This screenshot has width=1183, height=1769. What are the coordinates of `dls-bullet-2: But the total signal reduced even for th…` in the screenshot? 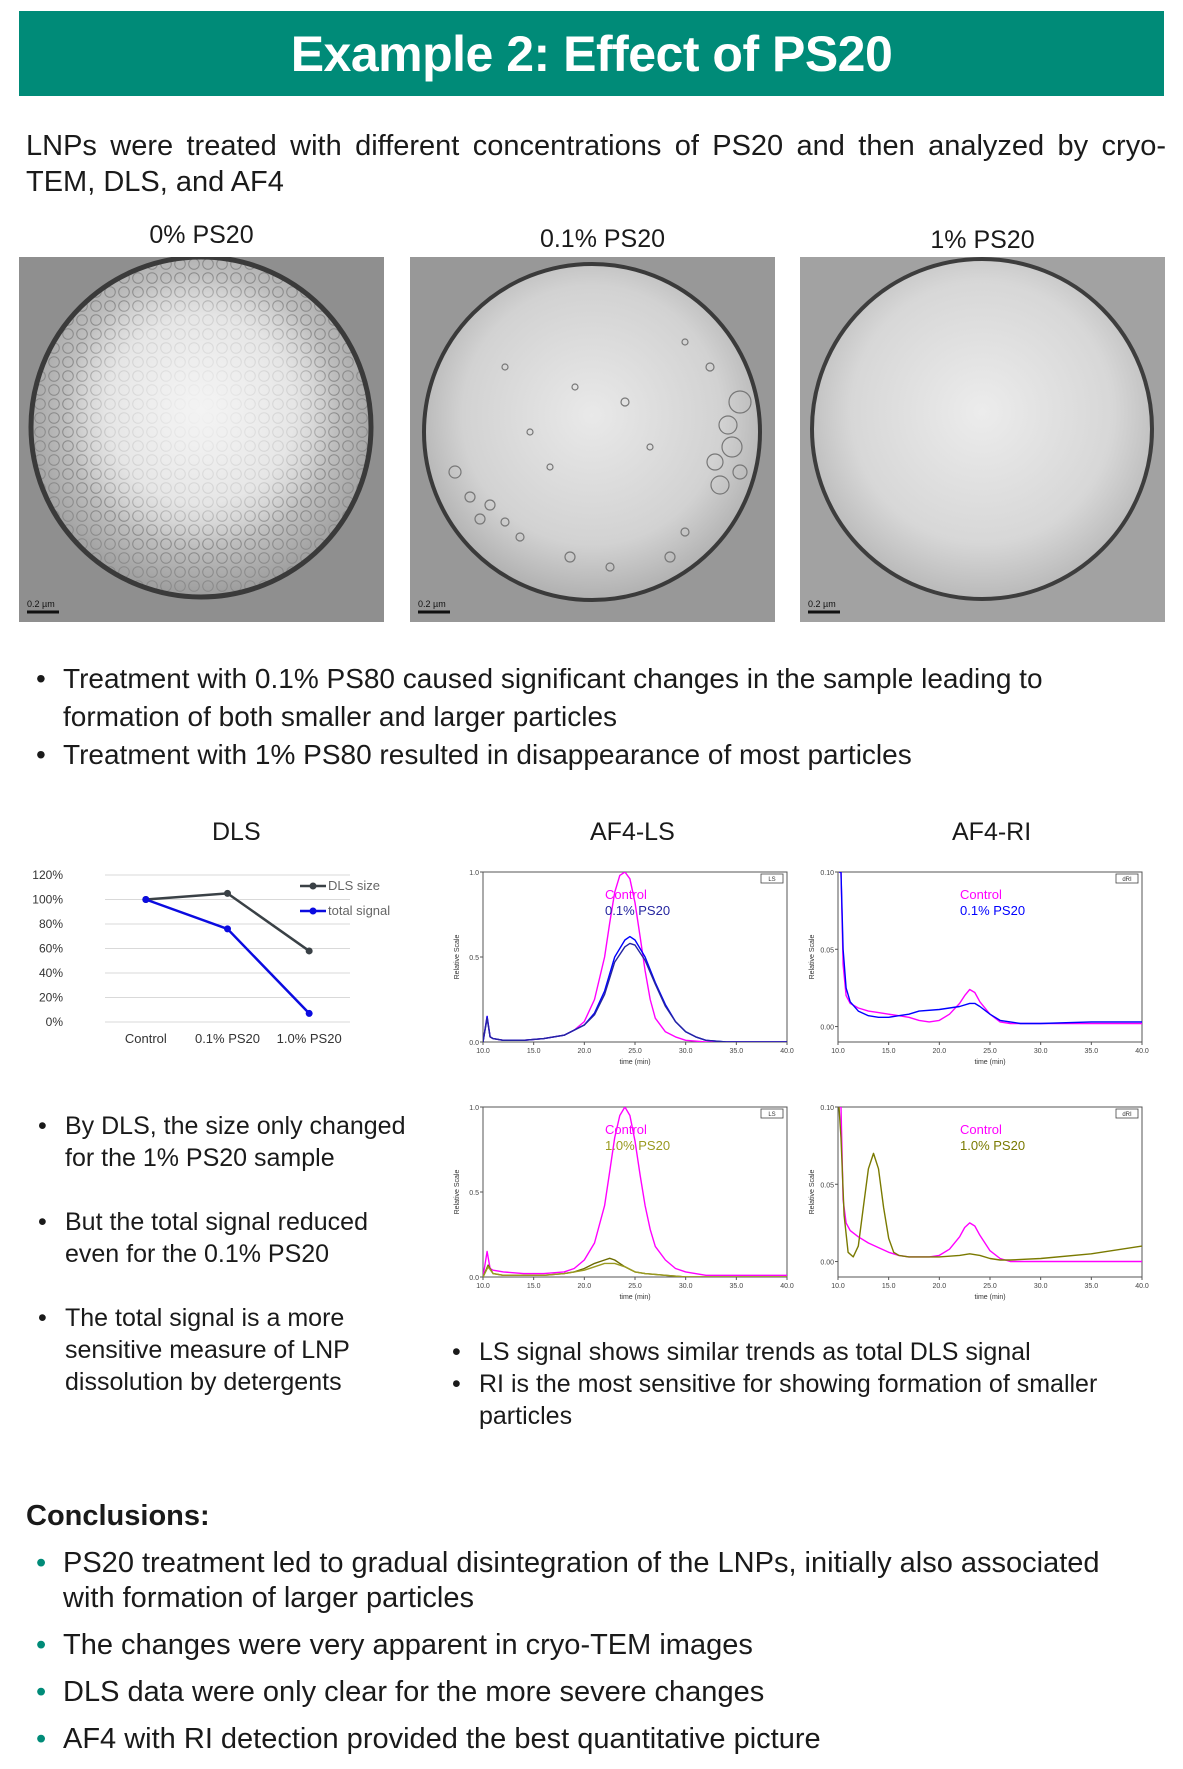 It's located at (218, 1238).